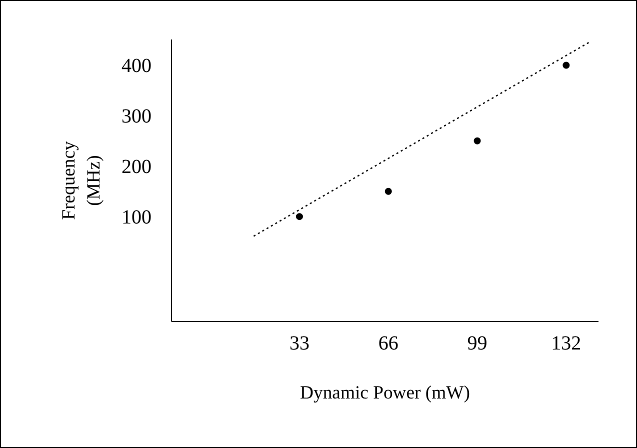  Describe the element at coordinates (299, 343) in the screenshot. I see `x-tick-label: 33` at that location.